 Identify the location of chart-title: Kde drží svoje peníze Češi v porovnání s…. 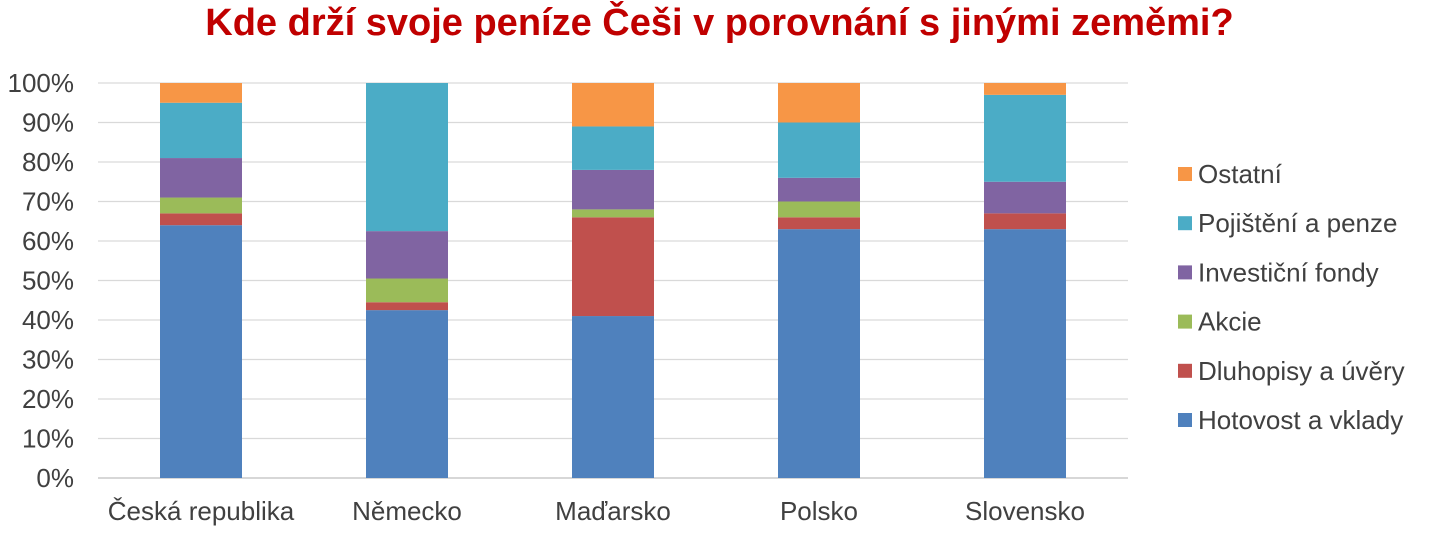
(719, 23).